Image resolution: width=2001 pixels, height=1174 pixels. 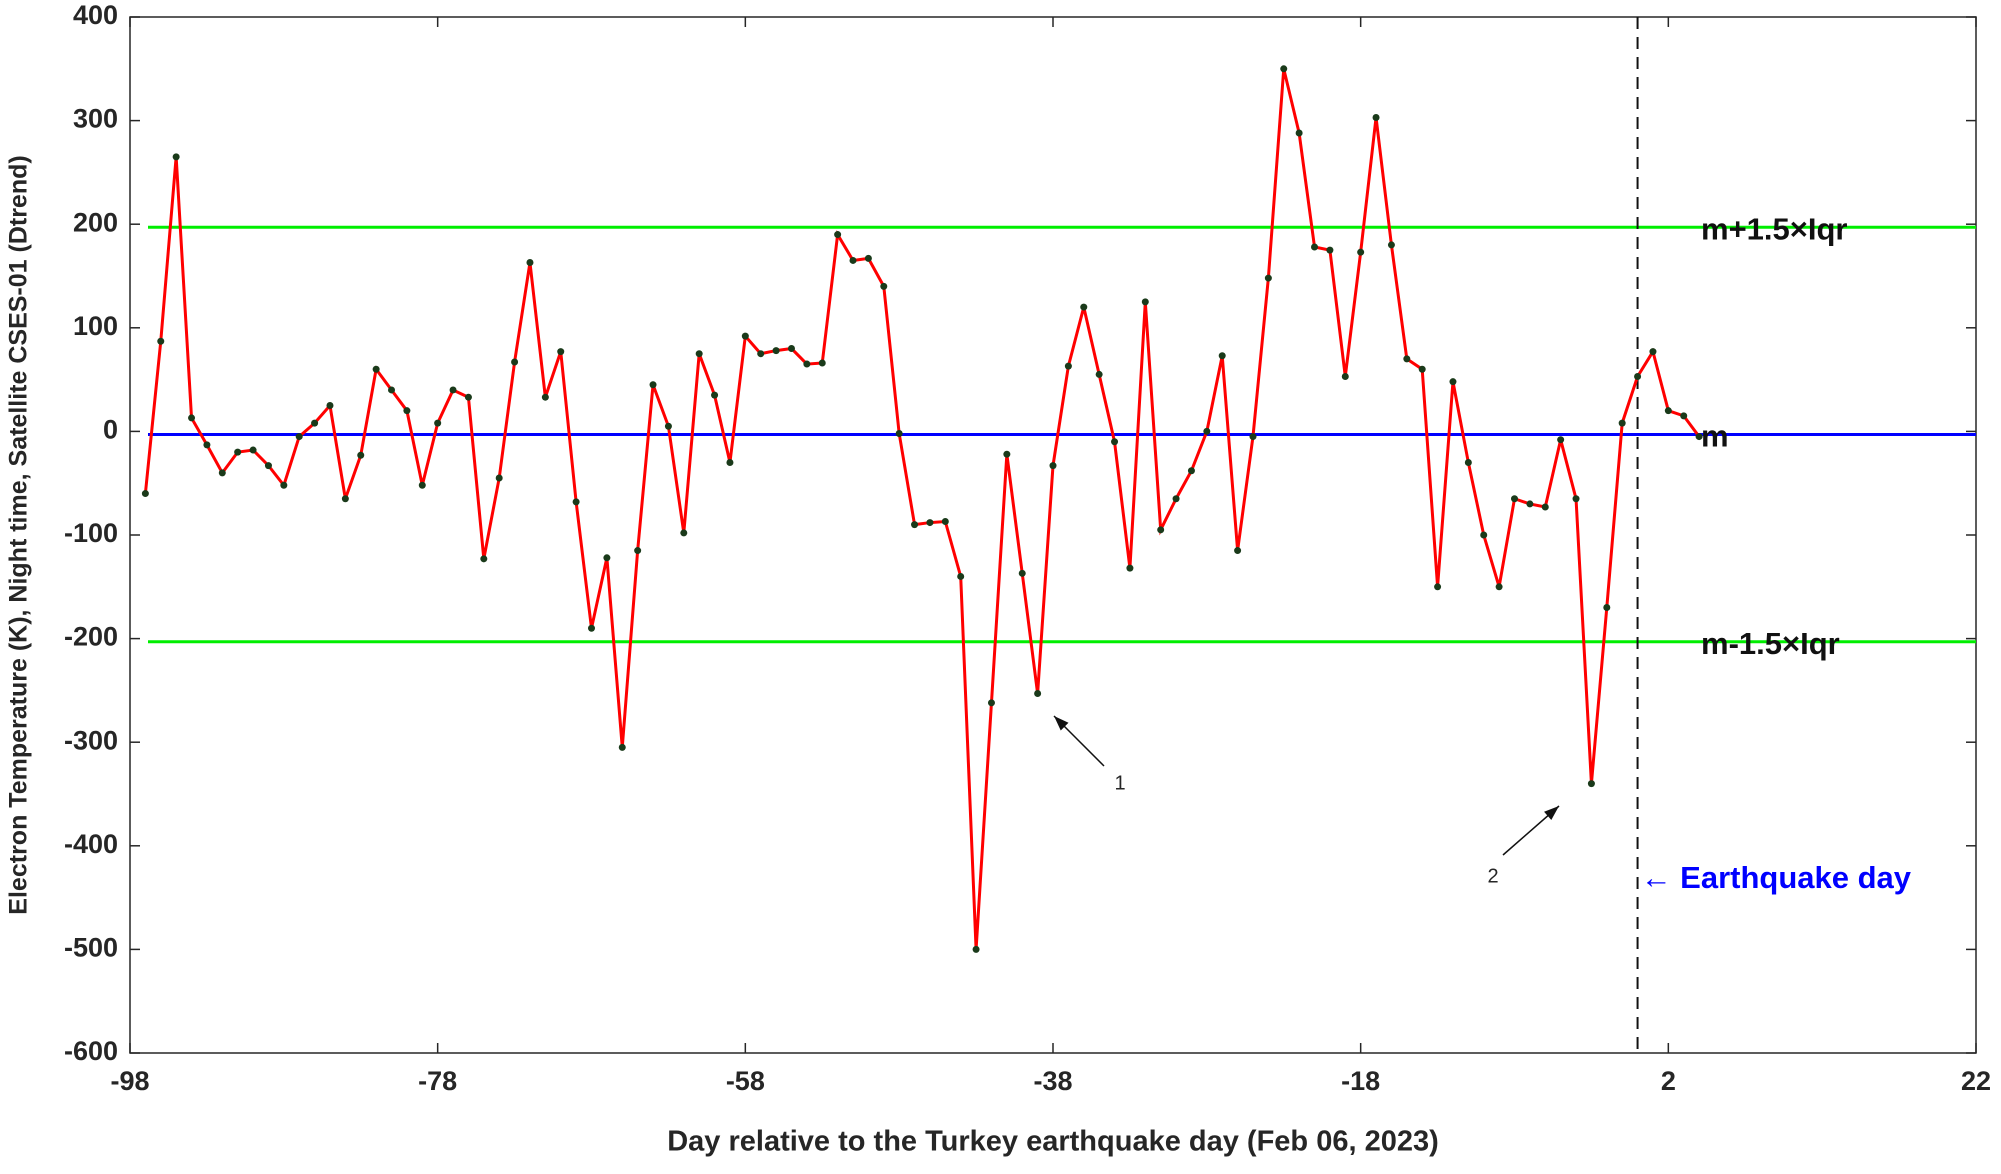 What do you see at coordinates (95, 222) in the screenshot?
I see `y-tick-label: 200` at bounding box center [95, 222].